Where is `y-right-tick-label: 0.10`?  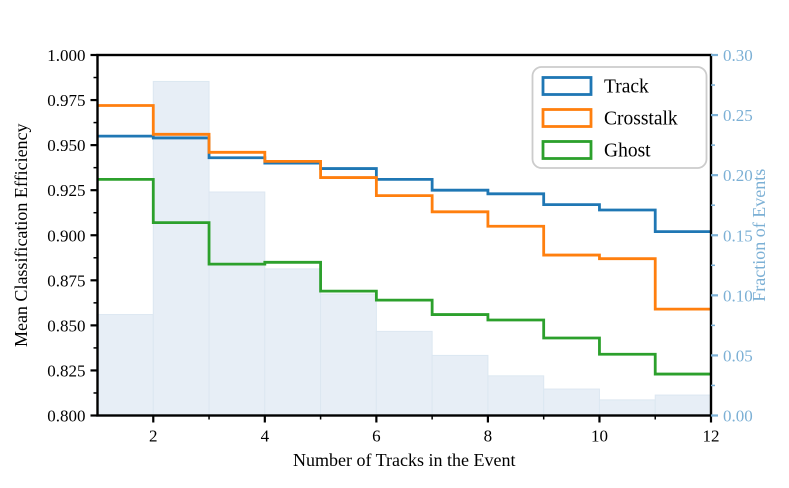 y-right-tick-label: 0.10 is located at coordinates (738, 295).